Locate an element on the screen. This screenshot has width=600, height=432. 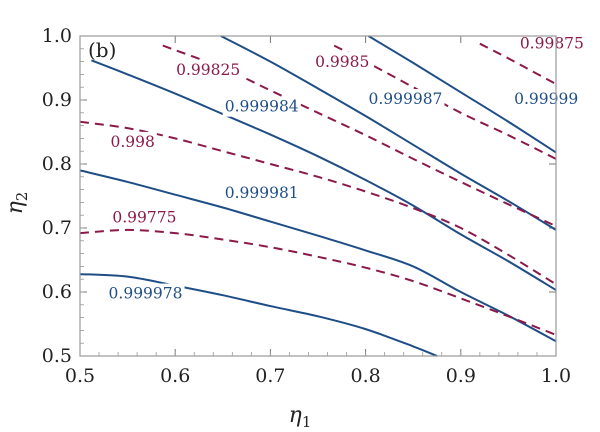
y-tick-label: 0.7 is located at coordinates (57, 228).